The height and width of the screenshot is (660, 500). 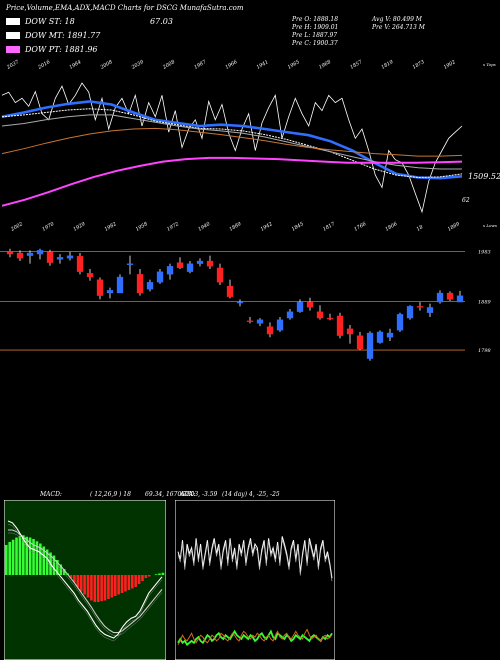 I want to click on top-tick-label: 1941, so click(x=263, y=65).